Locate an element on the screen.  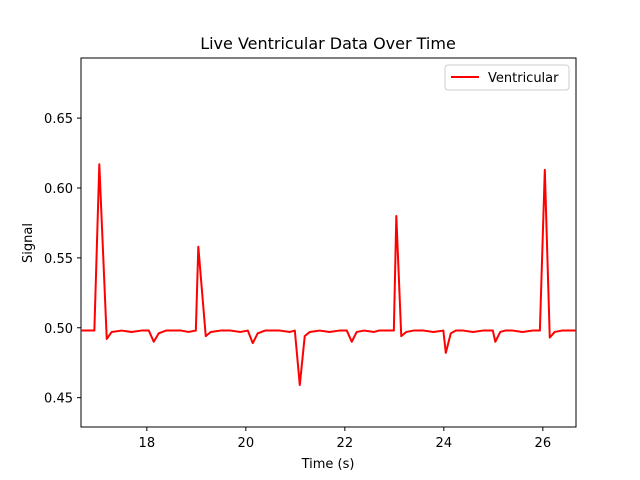
legend: Ventricular is located at coordinates (507, 77).